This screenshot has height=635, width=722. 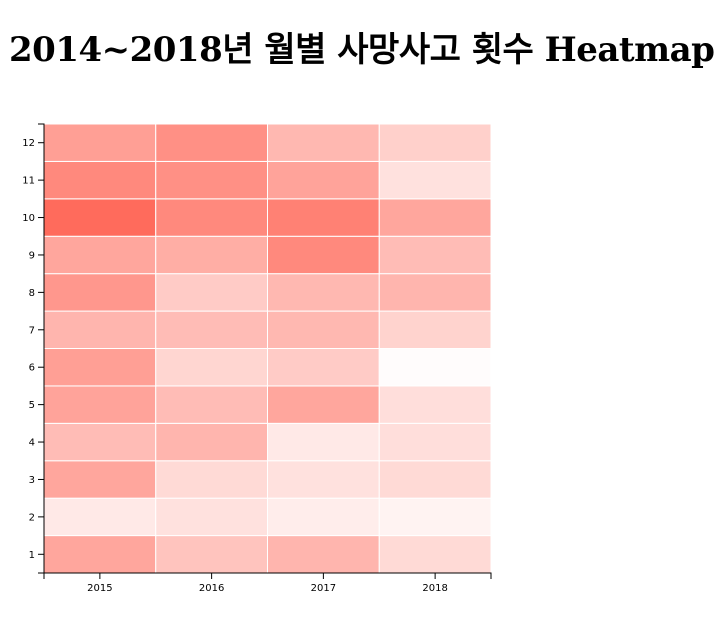 I want to click on y-tick-label-2: 2, so click(x=32, y=517).